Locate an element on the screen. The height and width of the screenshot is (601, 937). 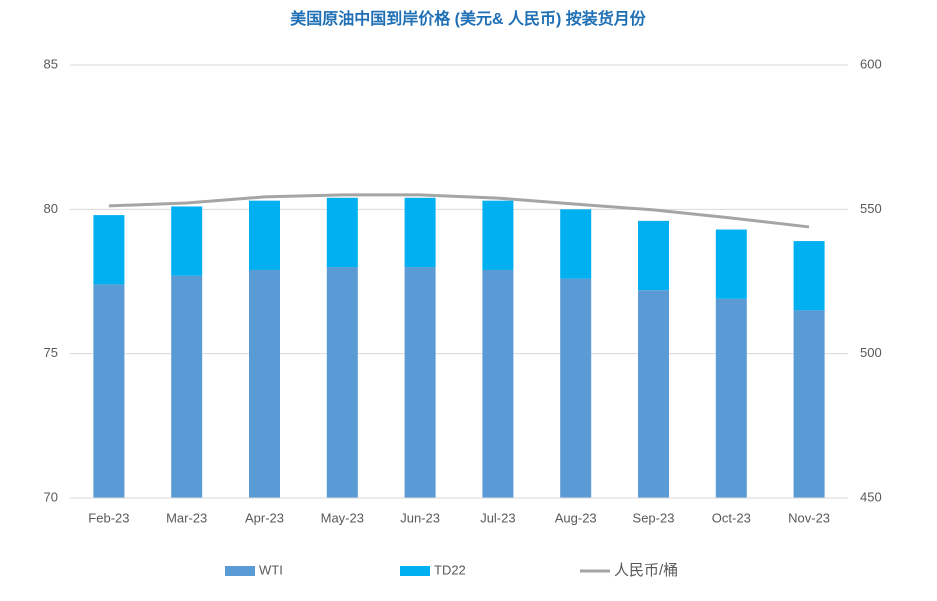
y2-tick-label: 600 is located at coordinates (871, 63).